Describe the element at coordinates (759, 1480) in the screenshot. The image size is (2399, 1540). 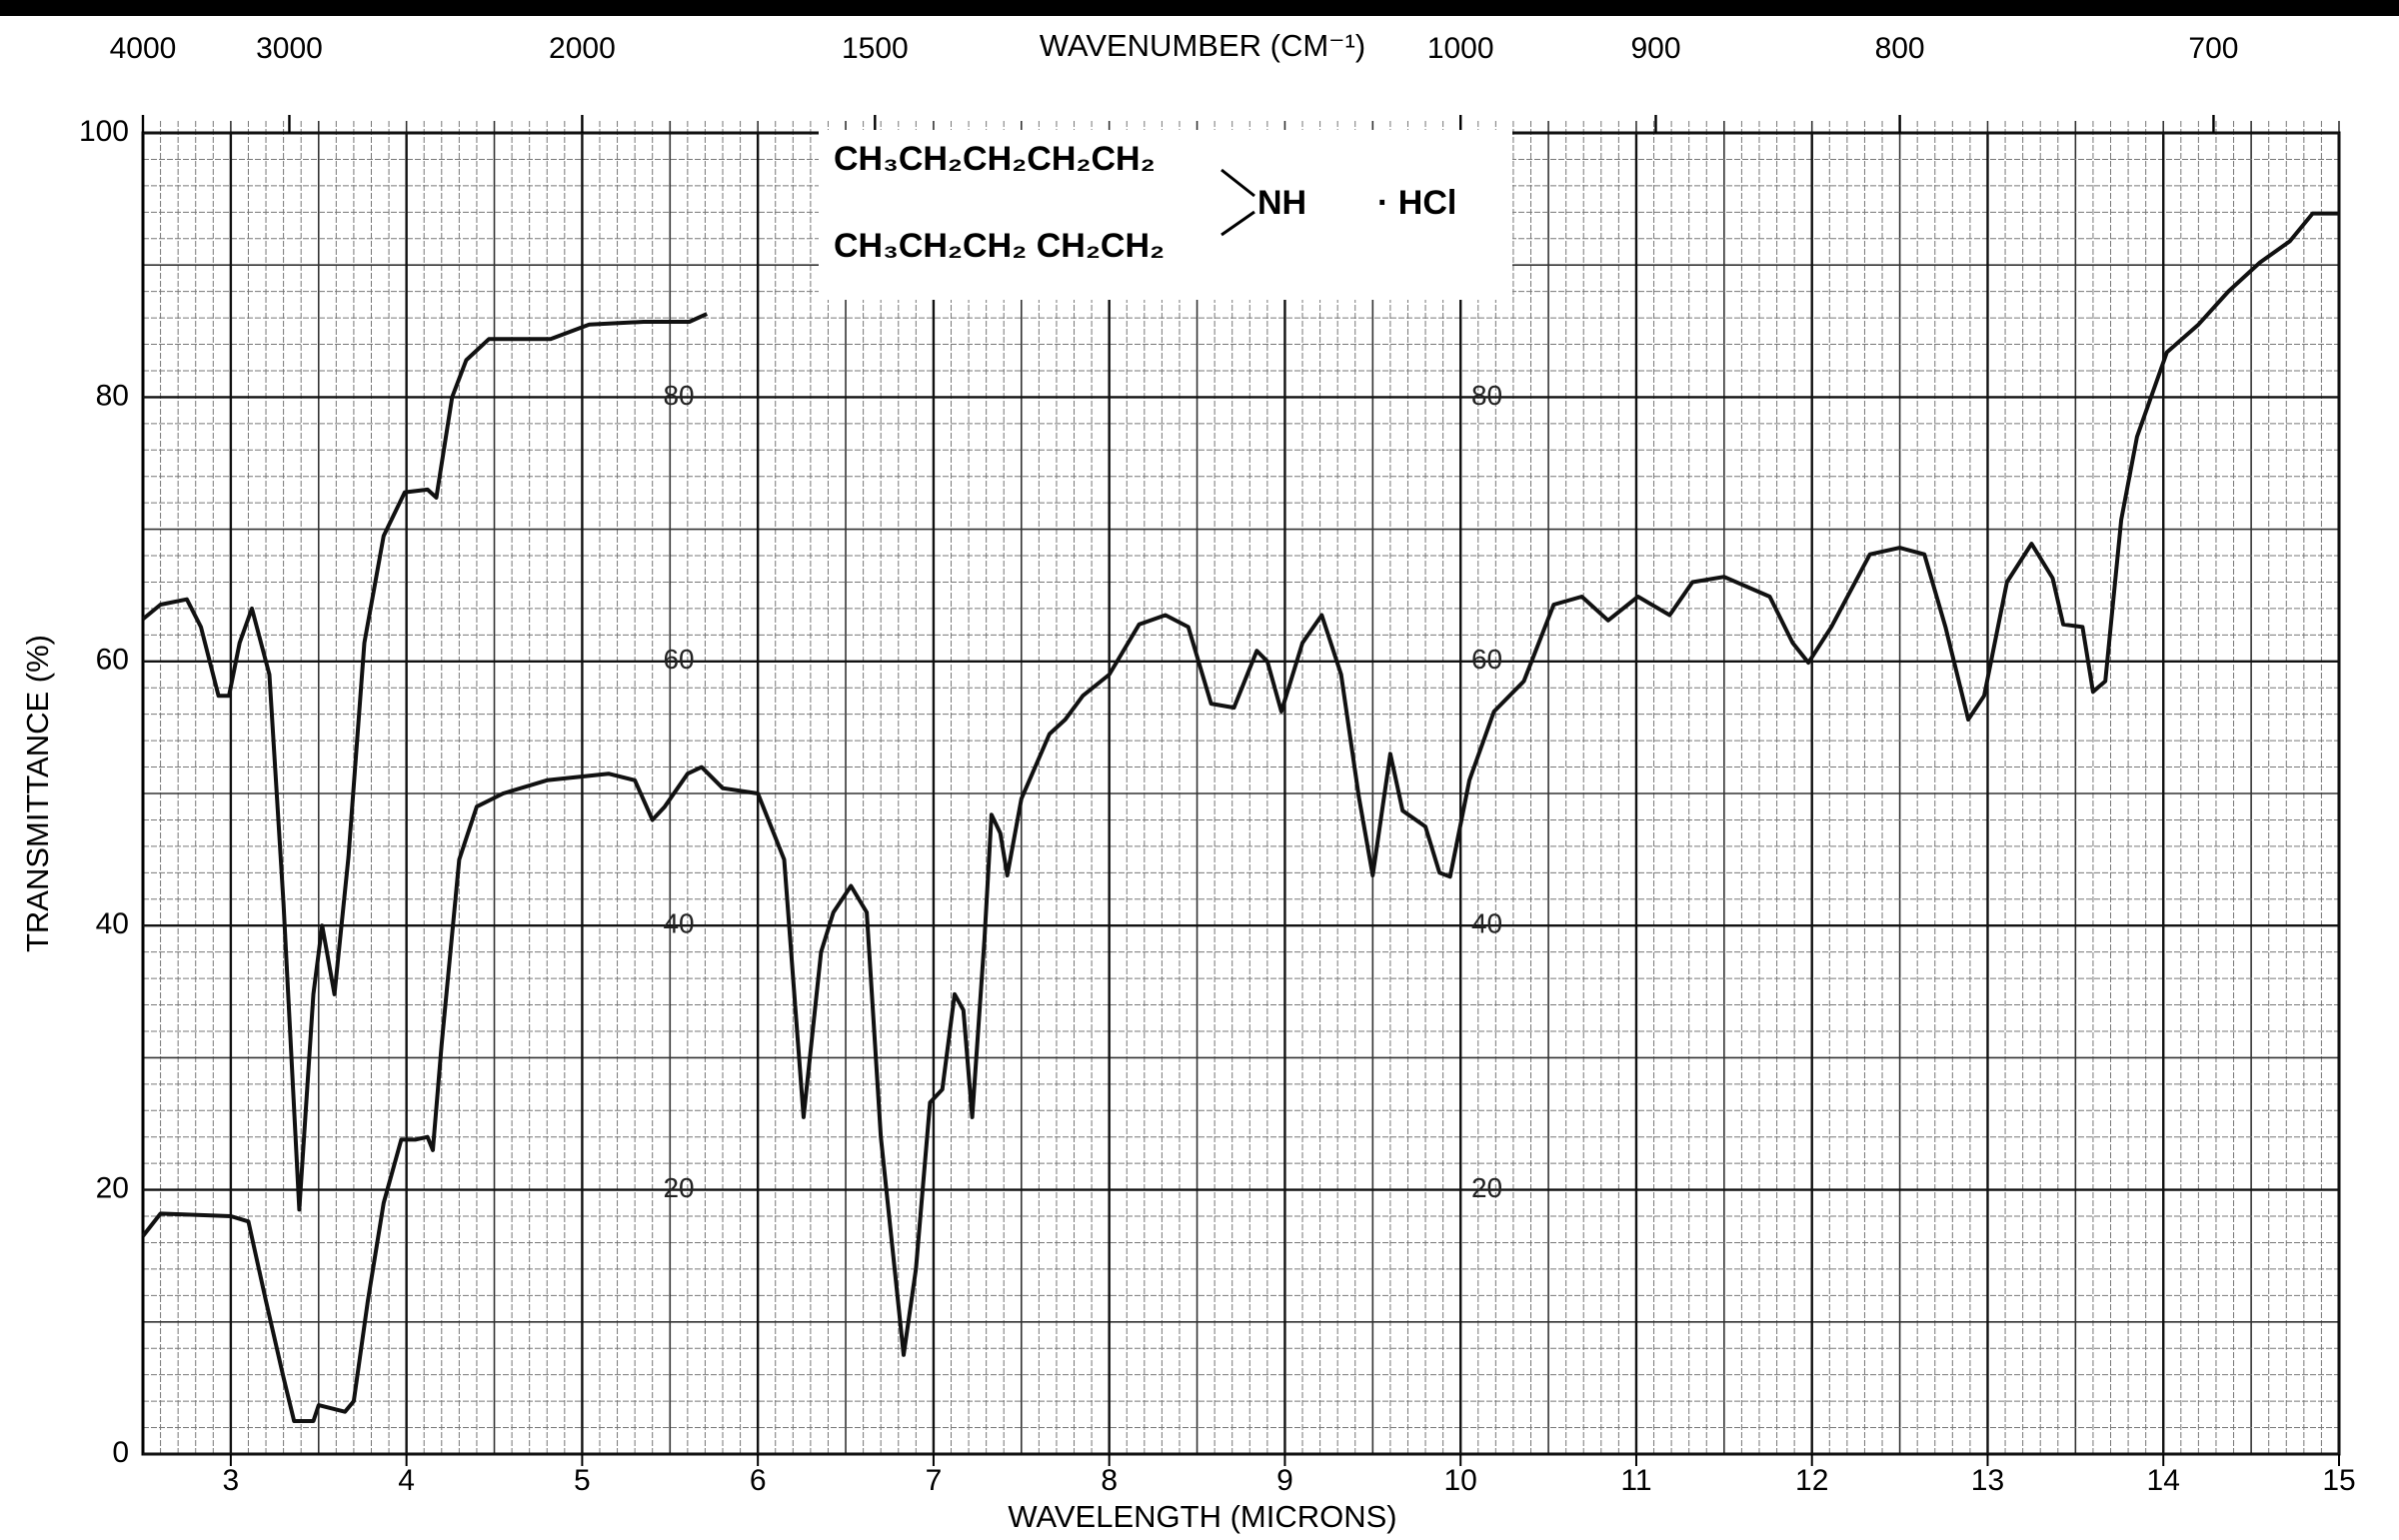
I see `x-tick-label: 6` at that location.